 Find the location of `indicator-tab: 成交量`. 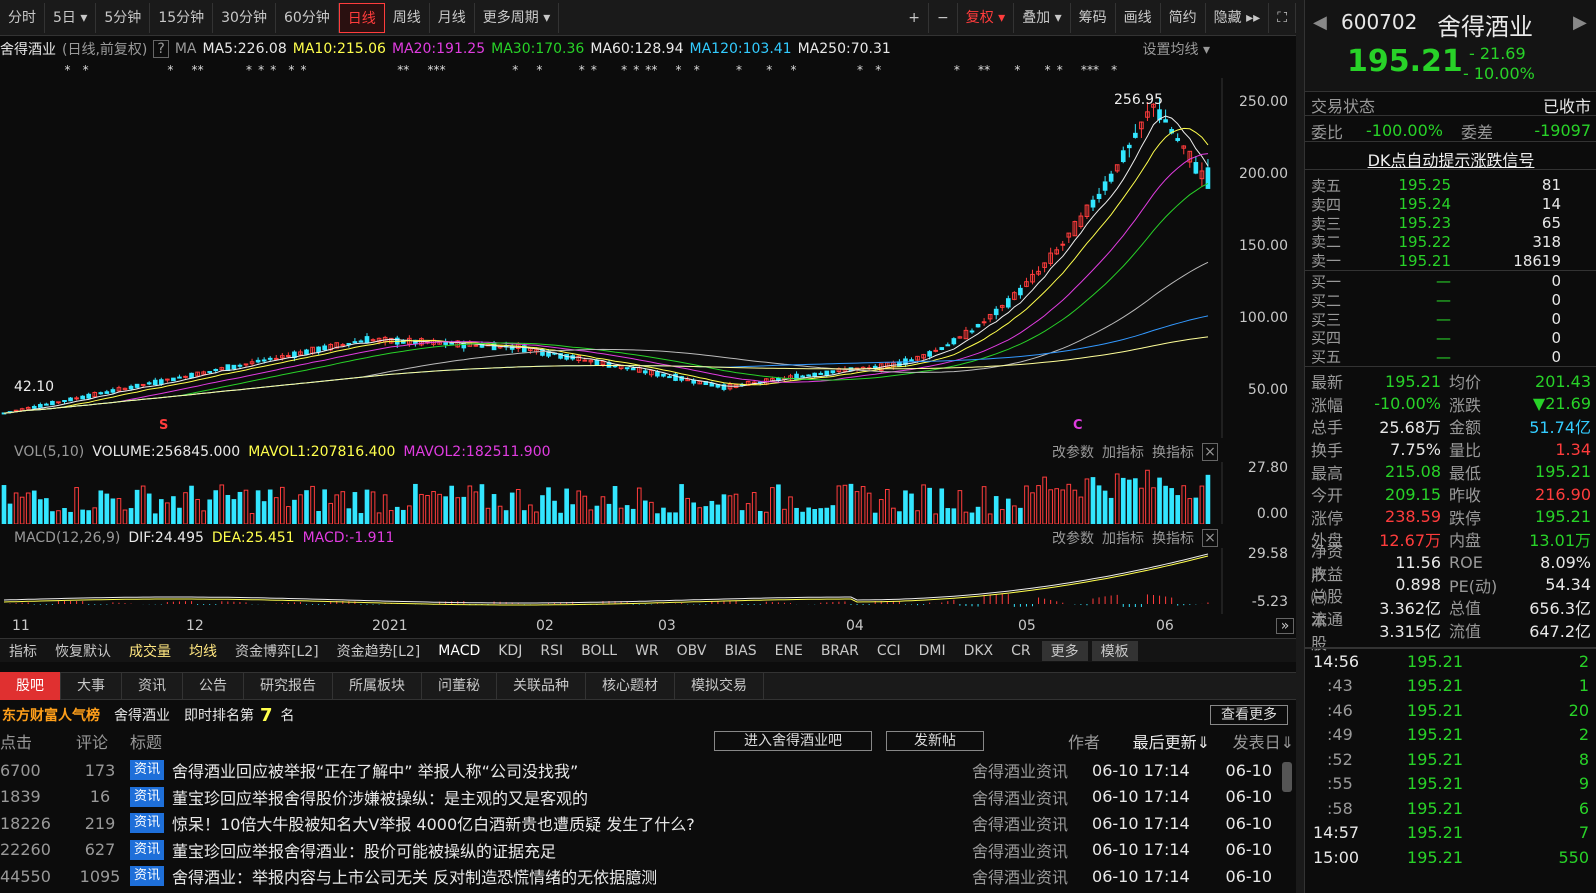

indicator-tab: 成交量 is located at coordinates (150, 651).